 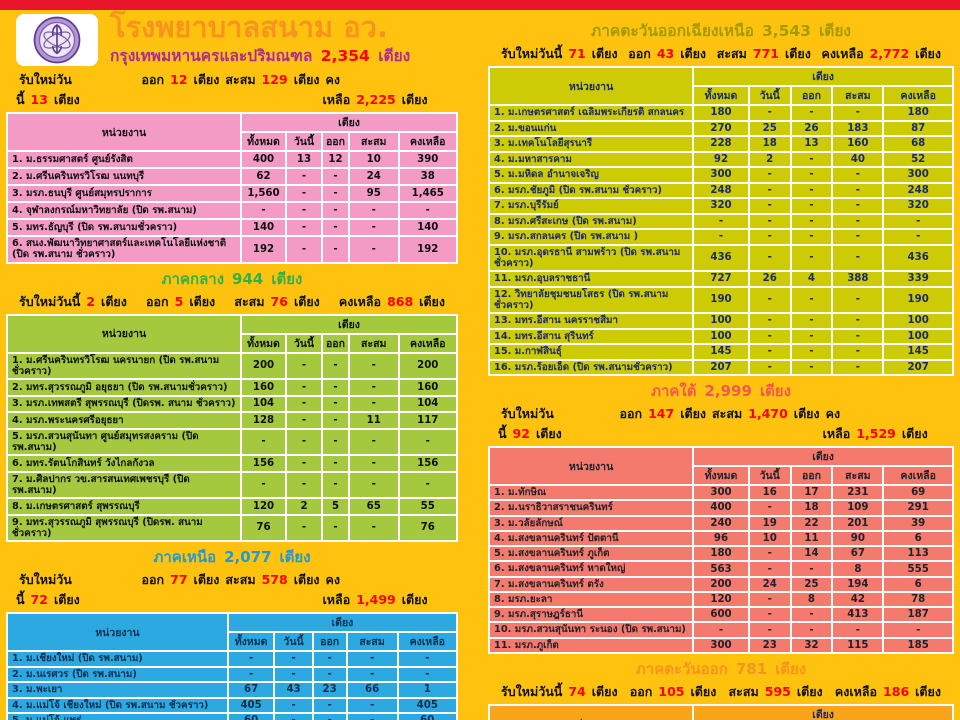 What do you see at coordinates (526, 424) in the screenshot?
I see `stat-label: รับใหม่วันนี้` at bounding box center [526, 424].